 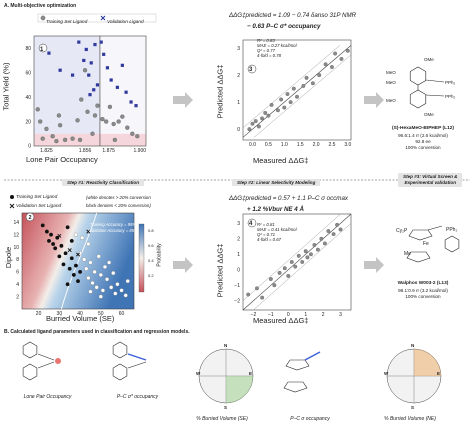 I want to click on desc2-pc-bond, so click(x=137, y=357).